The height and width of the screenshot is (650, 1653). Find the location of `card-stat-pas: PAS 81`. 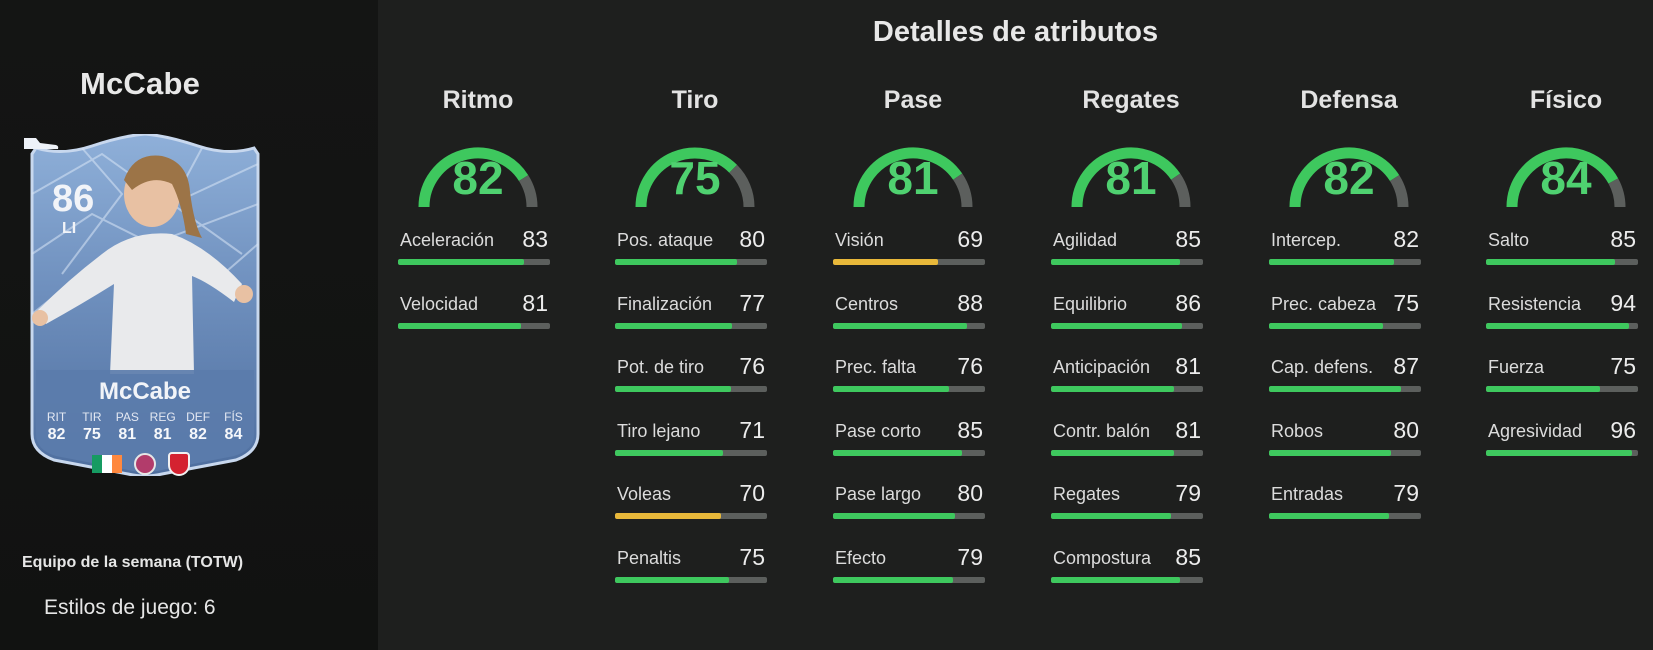

card-stat-pas: PAS 81 is located at coordinates (127, 427).